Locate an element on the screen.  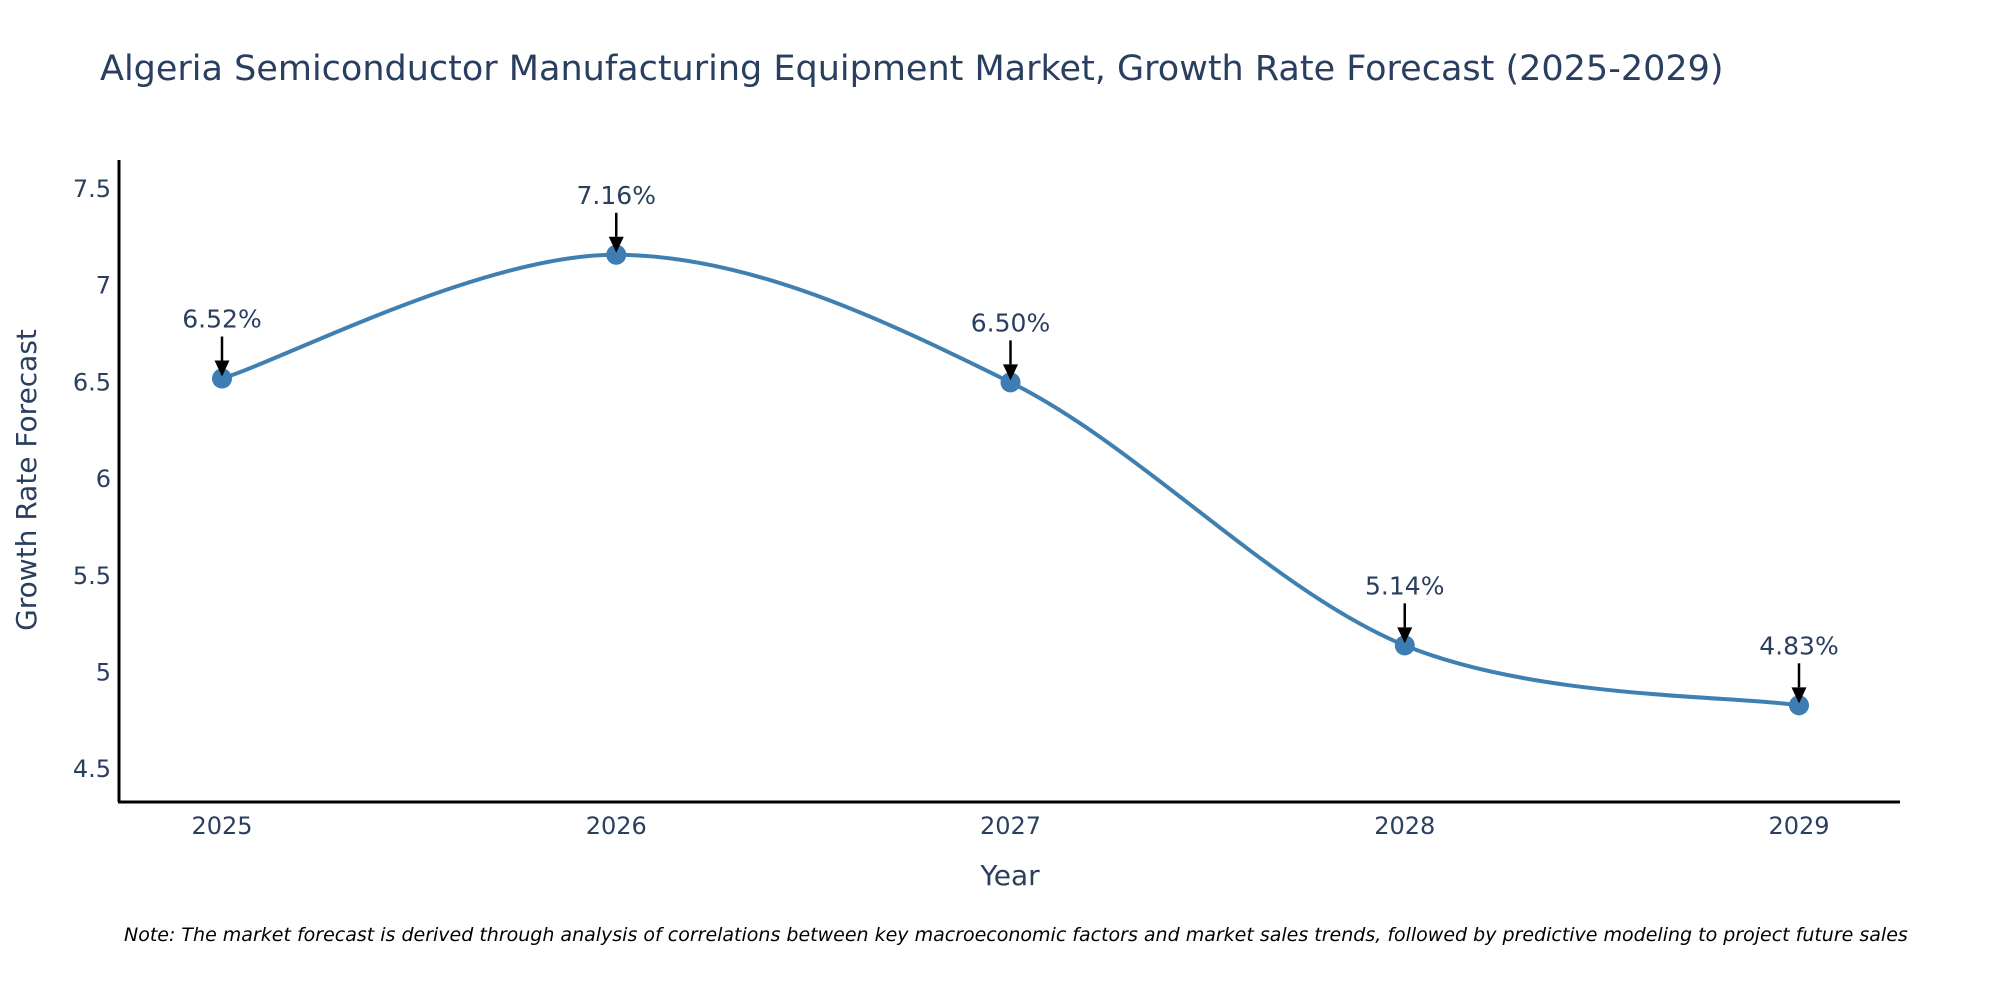
y-tick-label: 7.5 is located at coordinates (92, 189).